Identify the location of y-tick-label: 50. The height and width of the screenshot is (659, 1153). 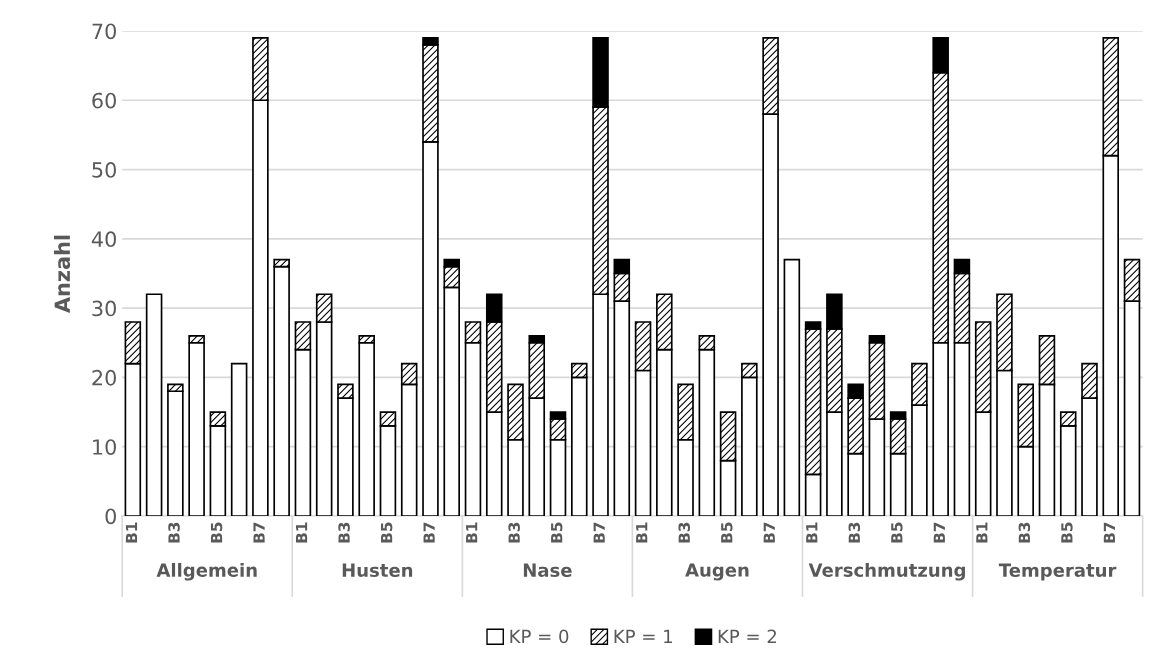
(104, 170).